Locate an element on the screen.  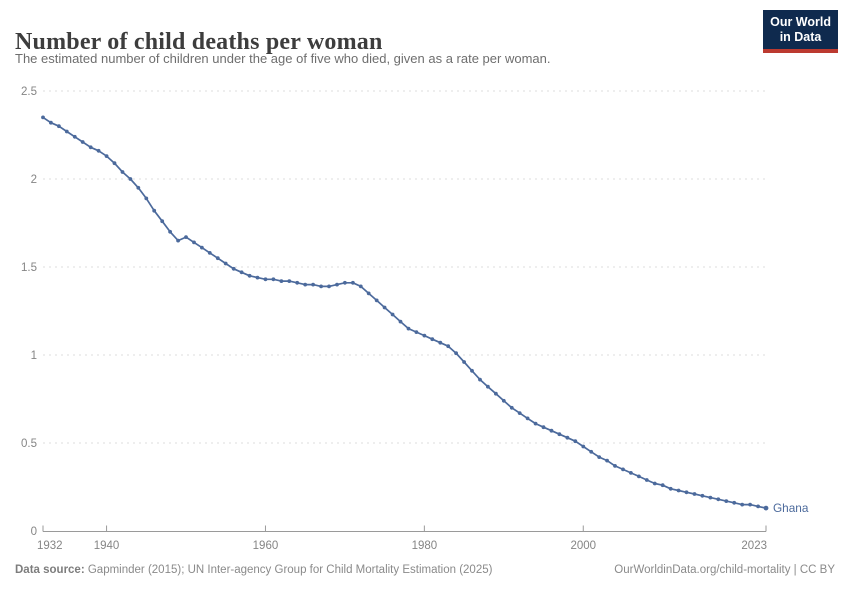
x-axis-tick-label: 1980 is located at coordinates (425, 546).